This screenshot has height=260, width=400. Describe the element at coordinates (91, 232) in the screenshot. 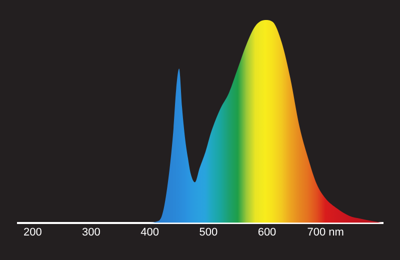

I see `x-tick-label: 300` at that location.